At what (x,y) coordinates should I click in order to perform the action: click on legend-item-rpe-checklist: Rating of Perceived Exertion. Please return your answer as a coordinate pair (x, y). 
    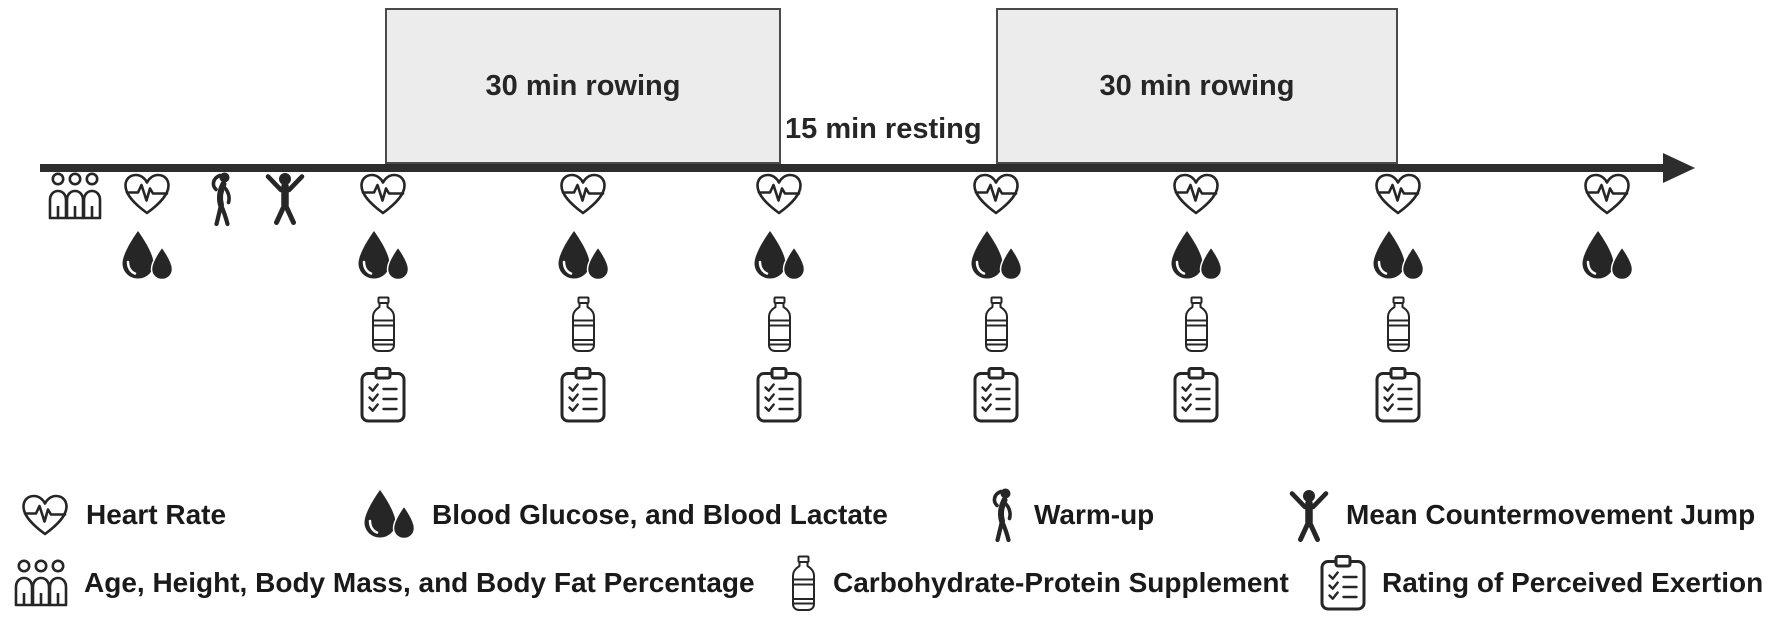
    Looking at the image, I should click on (1542, 583).